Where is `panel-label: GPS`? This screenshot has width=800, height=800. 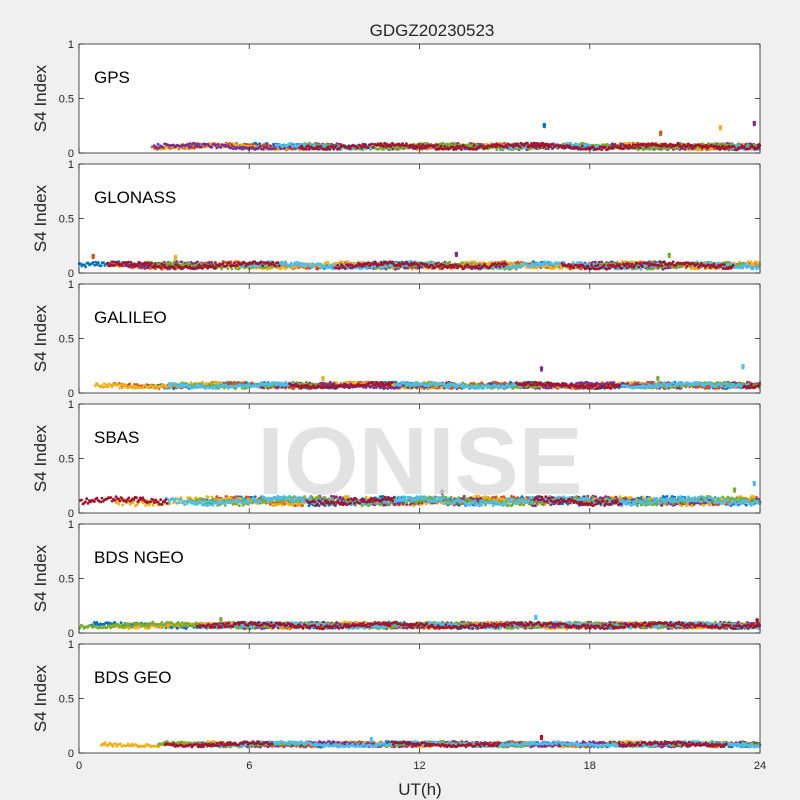
panel-label: GPS is located at coordinates (112, 77).